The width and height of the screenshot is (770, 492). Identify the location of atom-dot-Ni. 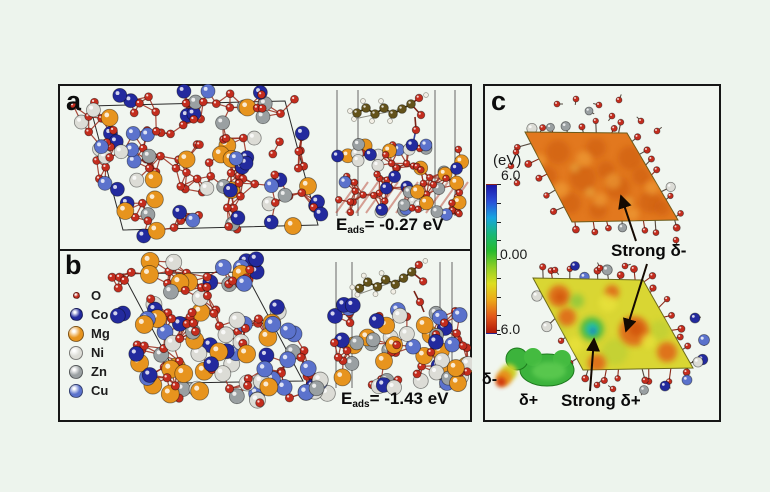
(76, 352).